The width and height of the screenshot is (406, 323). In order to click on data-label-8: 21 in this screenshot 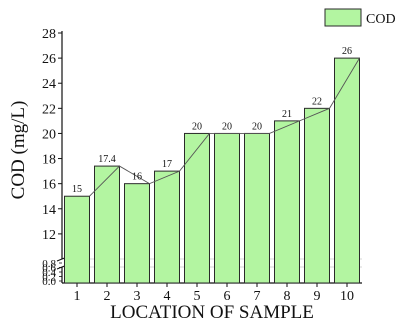, I will do `click(287, 114)`.